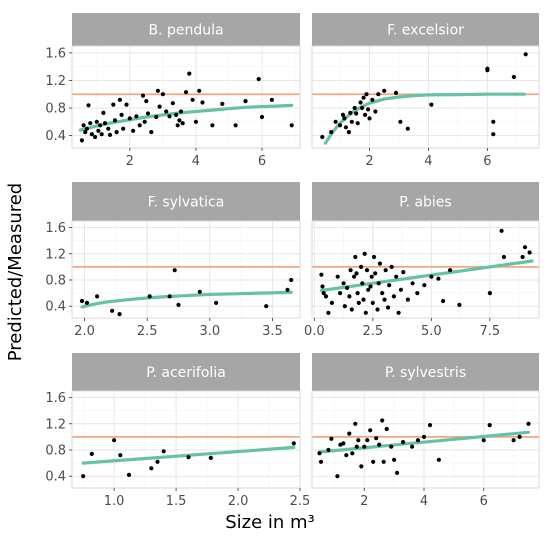 This screenshot has height=544, width=550. I want to click on panel-1-y-tick-label: 0.4, so click(55, 136).